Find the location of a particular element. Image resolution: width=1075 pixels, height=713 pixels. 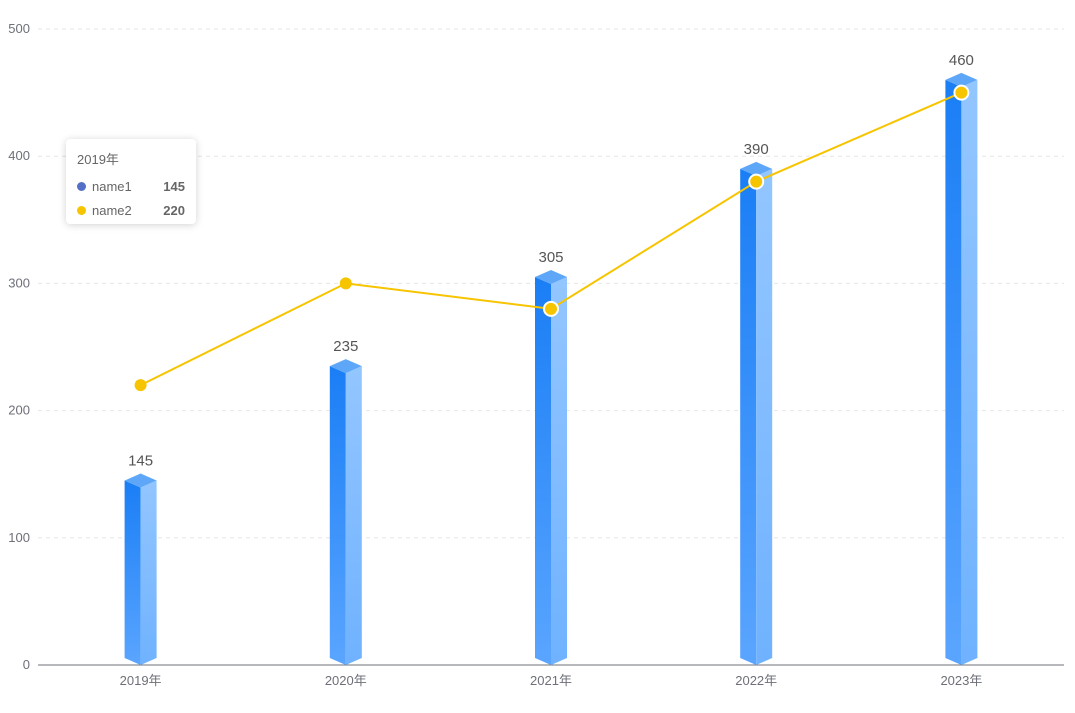

tooltip-series2-name: name2 is located at coordinates (112, 210).